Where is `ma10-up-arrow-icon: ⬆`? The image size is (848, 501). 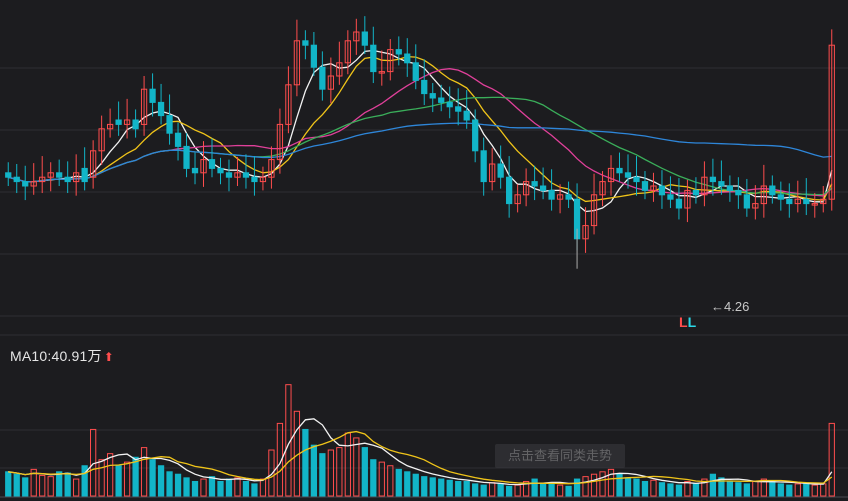
ma10-up-arrow-icon: ⬆ is located at coordinates (108, 357).